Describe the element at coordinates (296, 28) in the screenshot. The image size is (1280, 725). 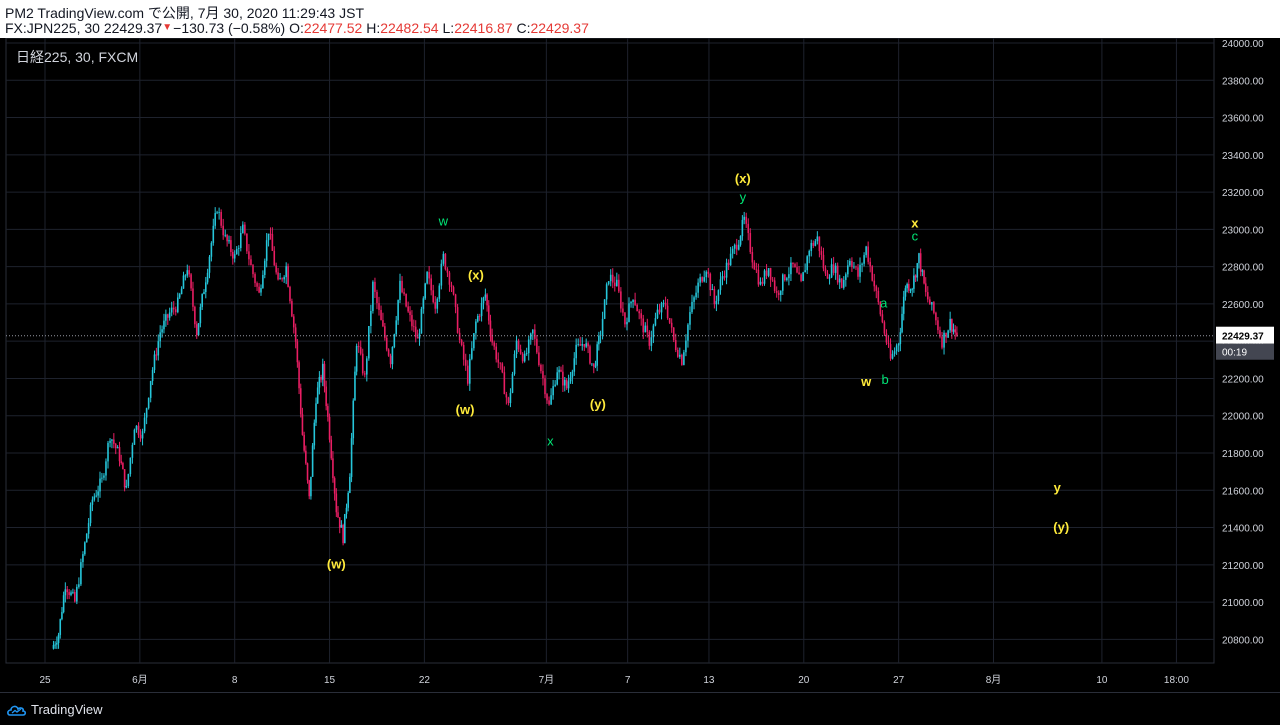
I see `open-label: O:` at that location.